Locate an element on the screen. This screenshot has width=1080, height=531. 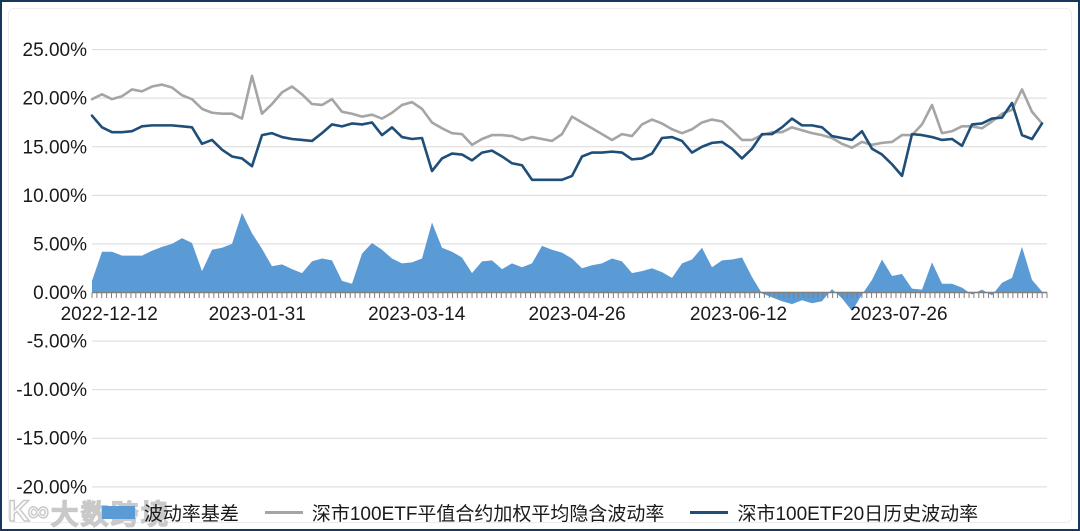
x-tick-label: 2023-06-12 is located at coordinates (738, 314).